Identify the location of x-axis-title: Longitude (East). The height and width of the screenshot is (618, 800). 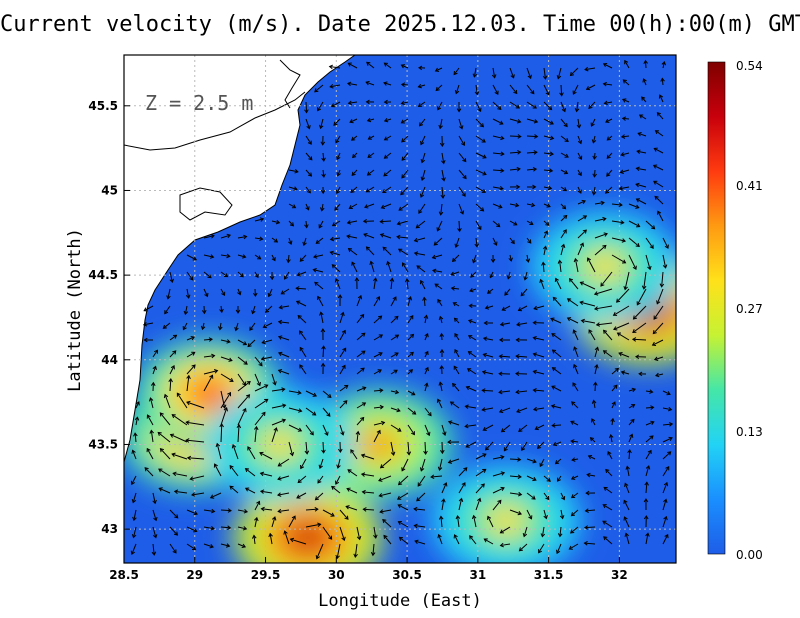
(400, 601).